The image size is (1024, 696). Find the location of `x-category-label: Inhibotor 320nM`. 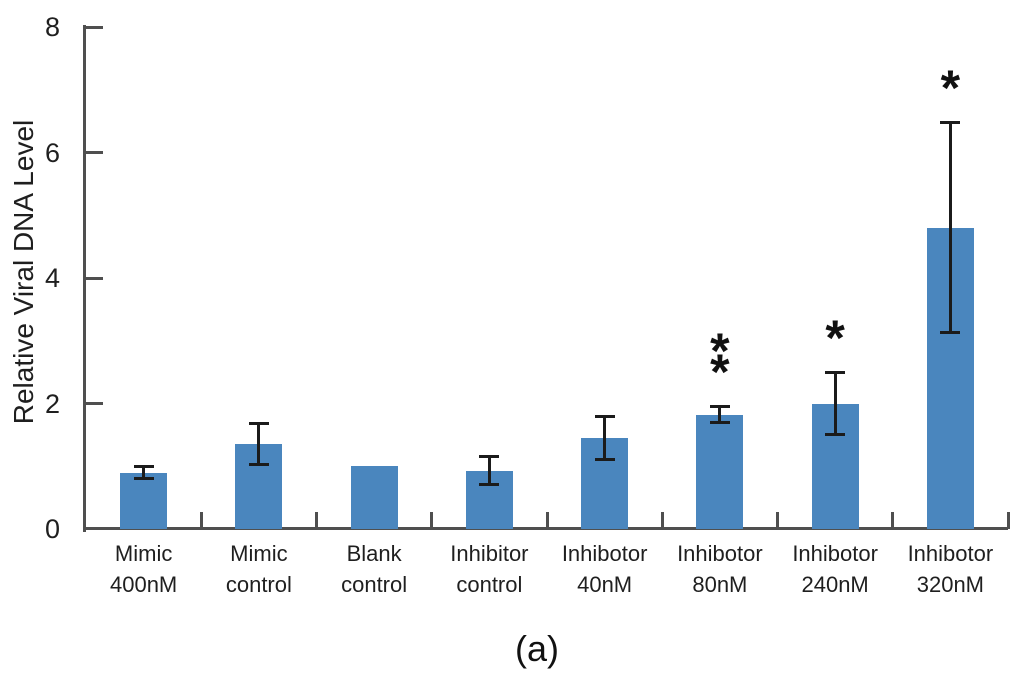

x-category-label: Inhibotor 320nM is located at coordinates (950, 569).